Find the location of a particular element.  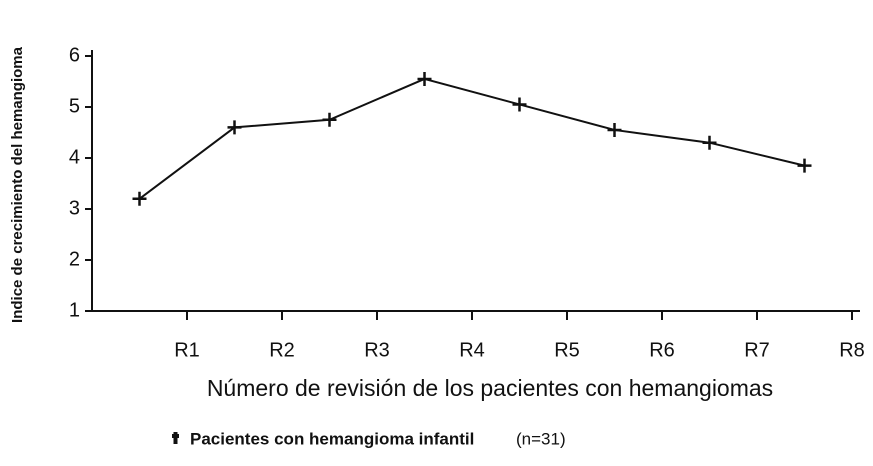

x-tick-label: R5 is located at coordinates (567, 350).